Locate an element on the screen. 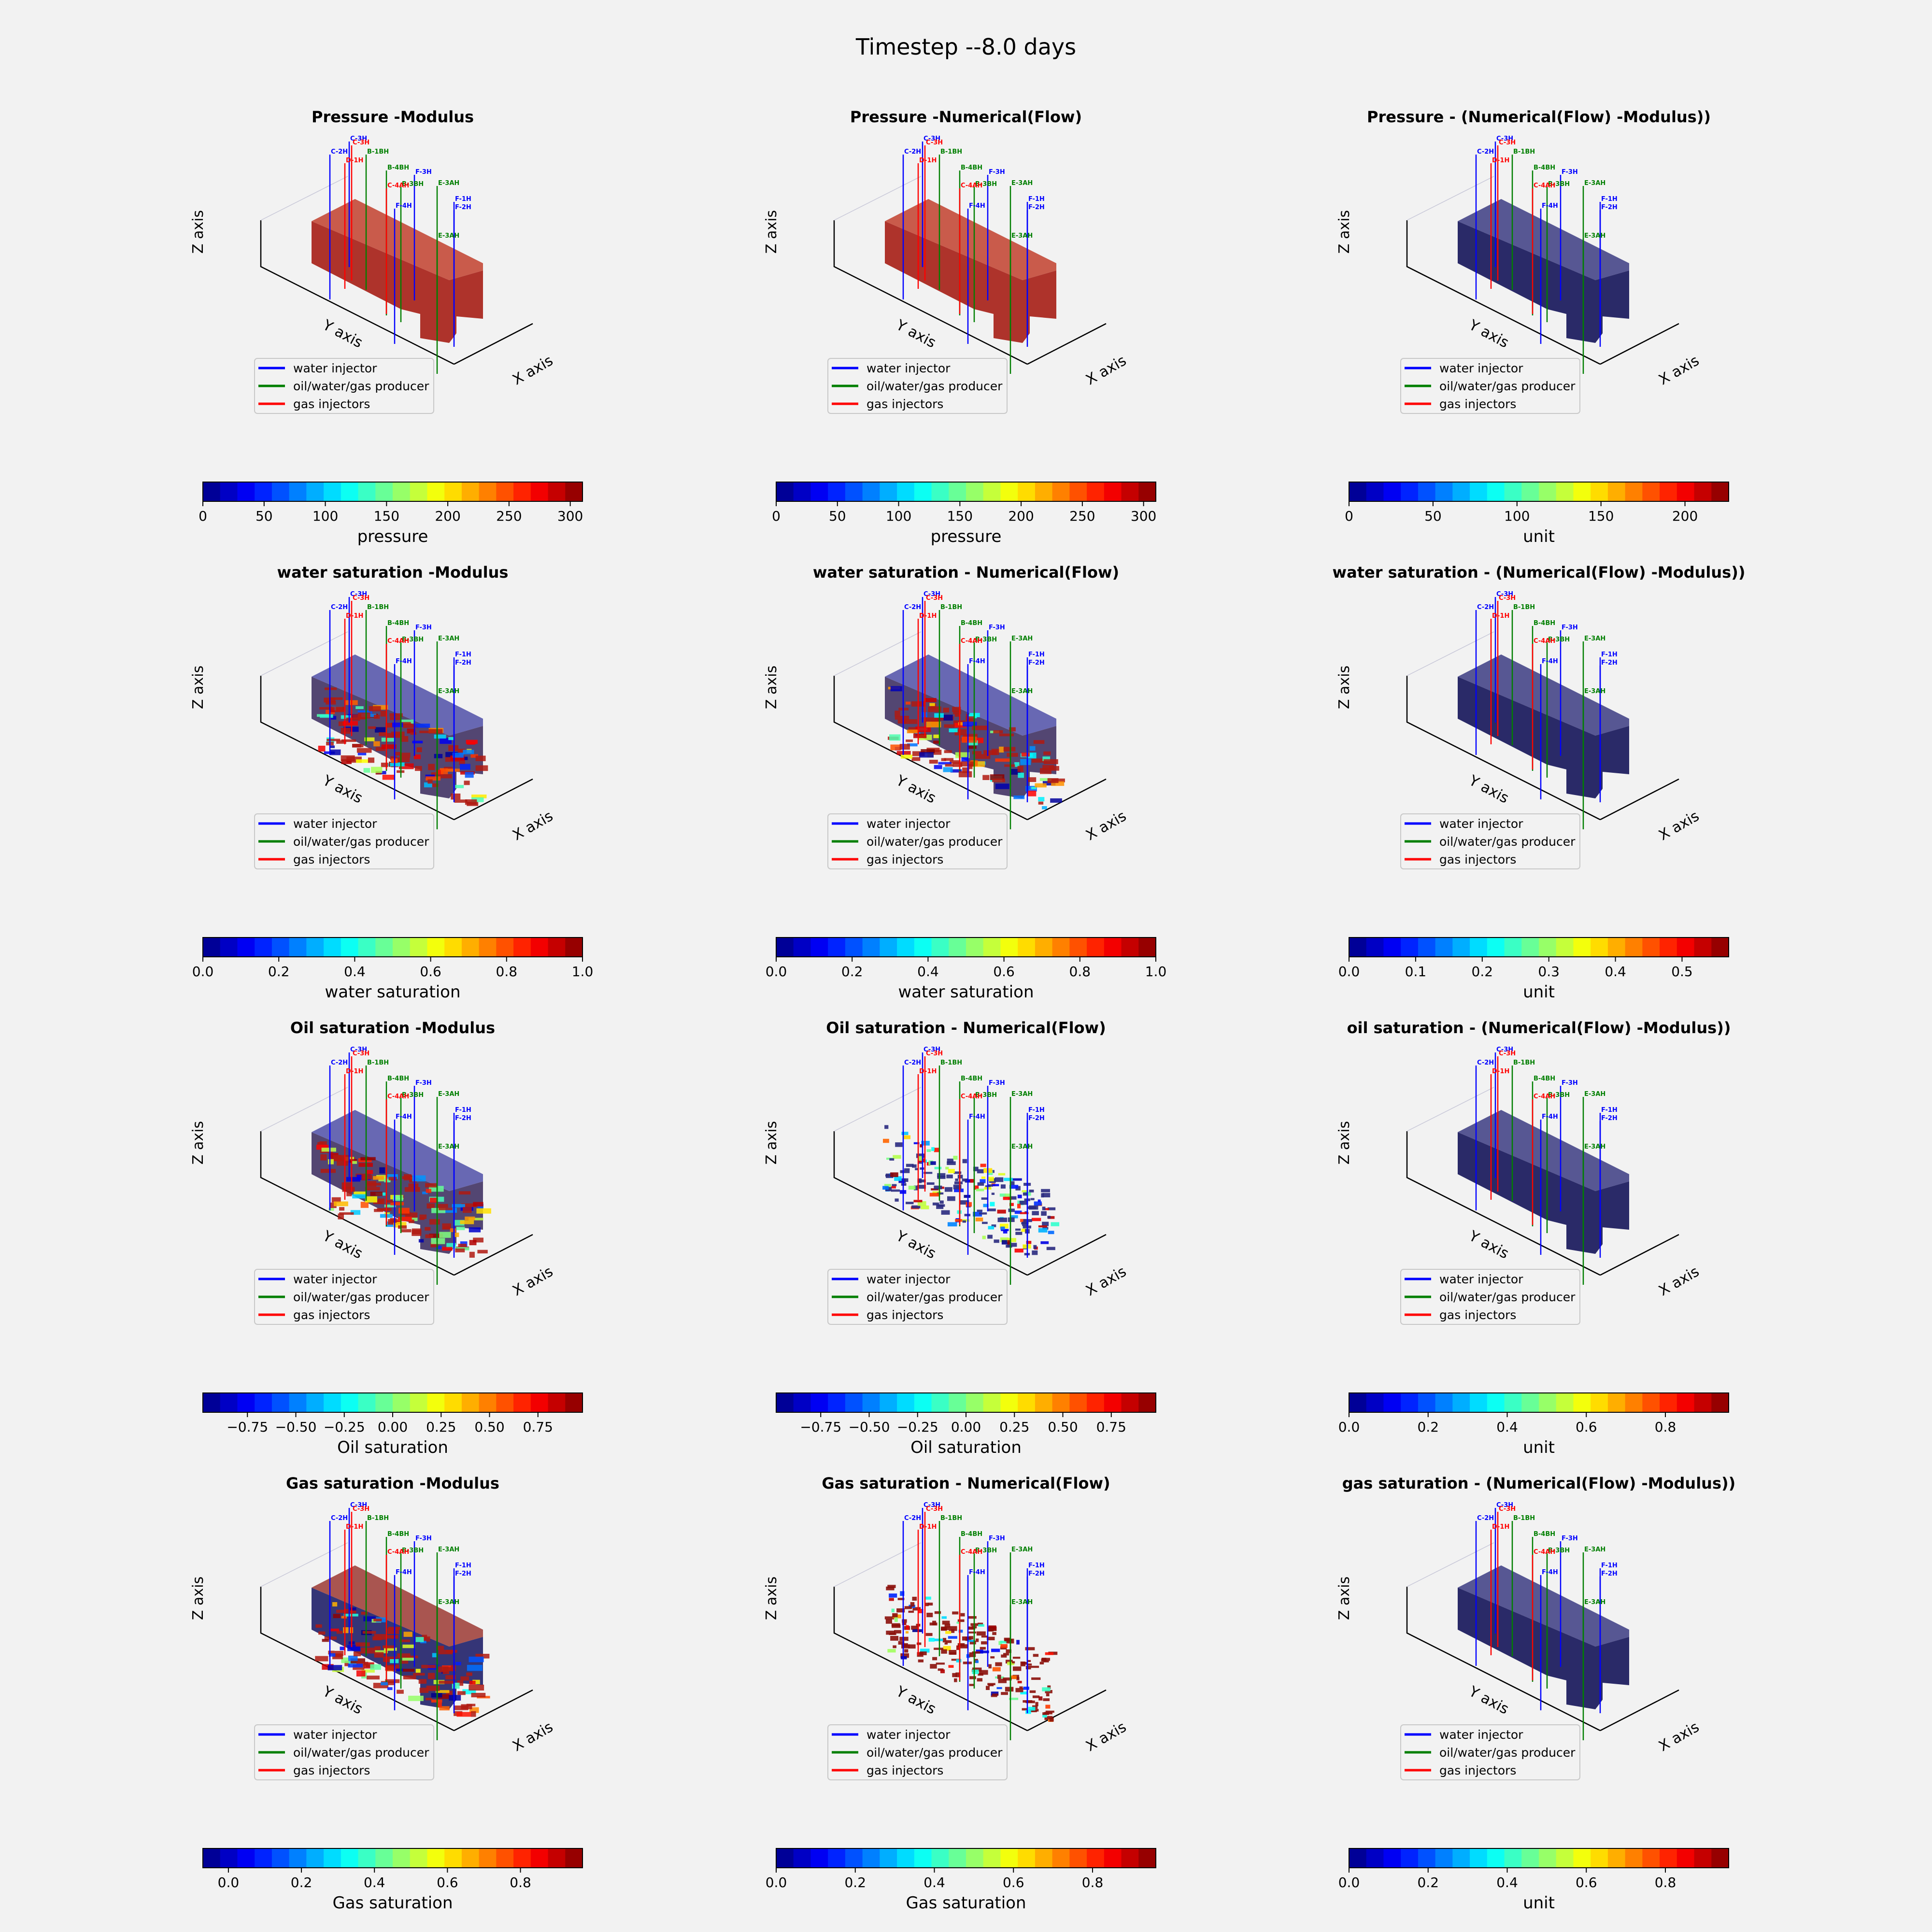  colorbar-tick-label: 50 is located at coordinates (1433, 516).